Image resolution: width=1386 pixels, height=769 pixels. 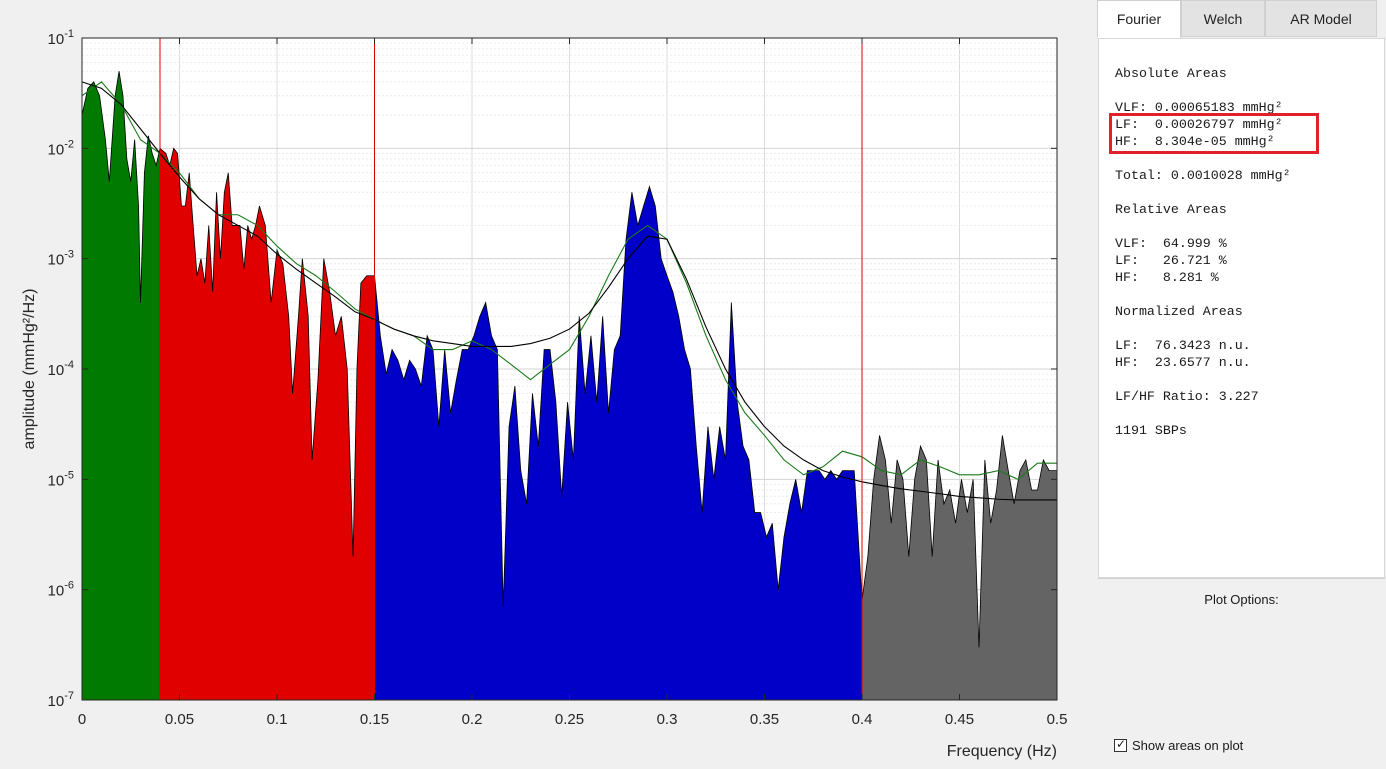 I want to click on lf-absolute: LF: 0.00026797 mmHg², so click(x=1199, y=124).